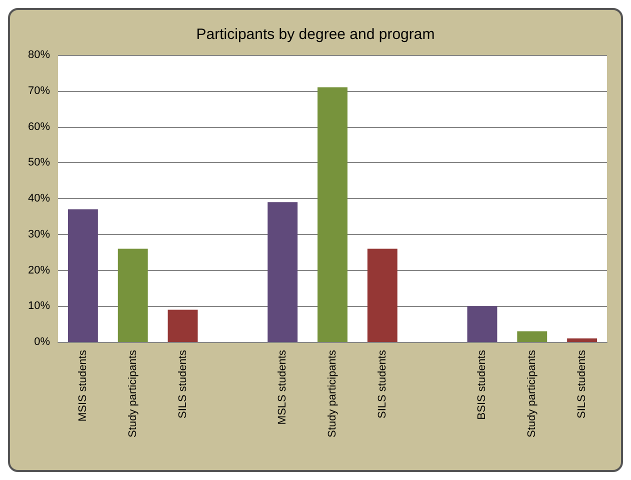 The width and height of the screenshot is (631, 480). What do you see at coordinates (39, 306) in the screenshot?
I see `y-tick-label: 10%` at bounding box center [39, 306].